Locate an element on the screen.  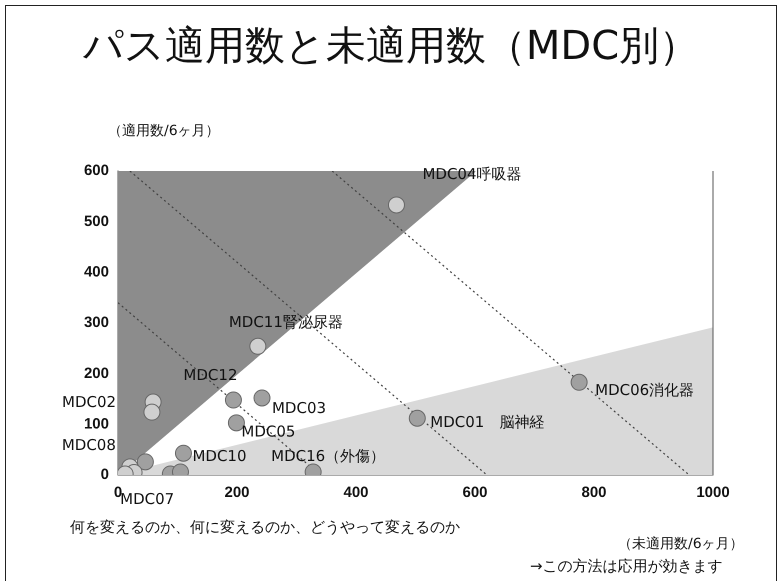
annotation: MDC08 is located at coordinates (89, 445).